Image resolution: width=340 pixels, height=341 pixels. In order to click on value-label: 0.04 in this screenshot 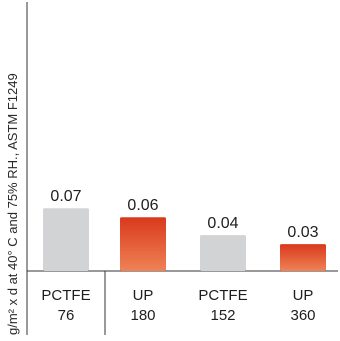, I will do `click(222, 223)`.